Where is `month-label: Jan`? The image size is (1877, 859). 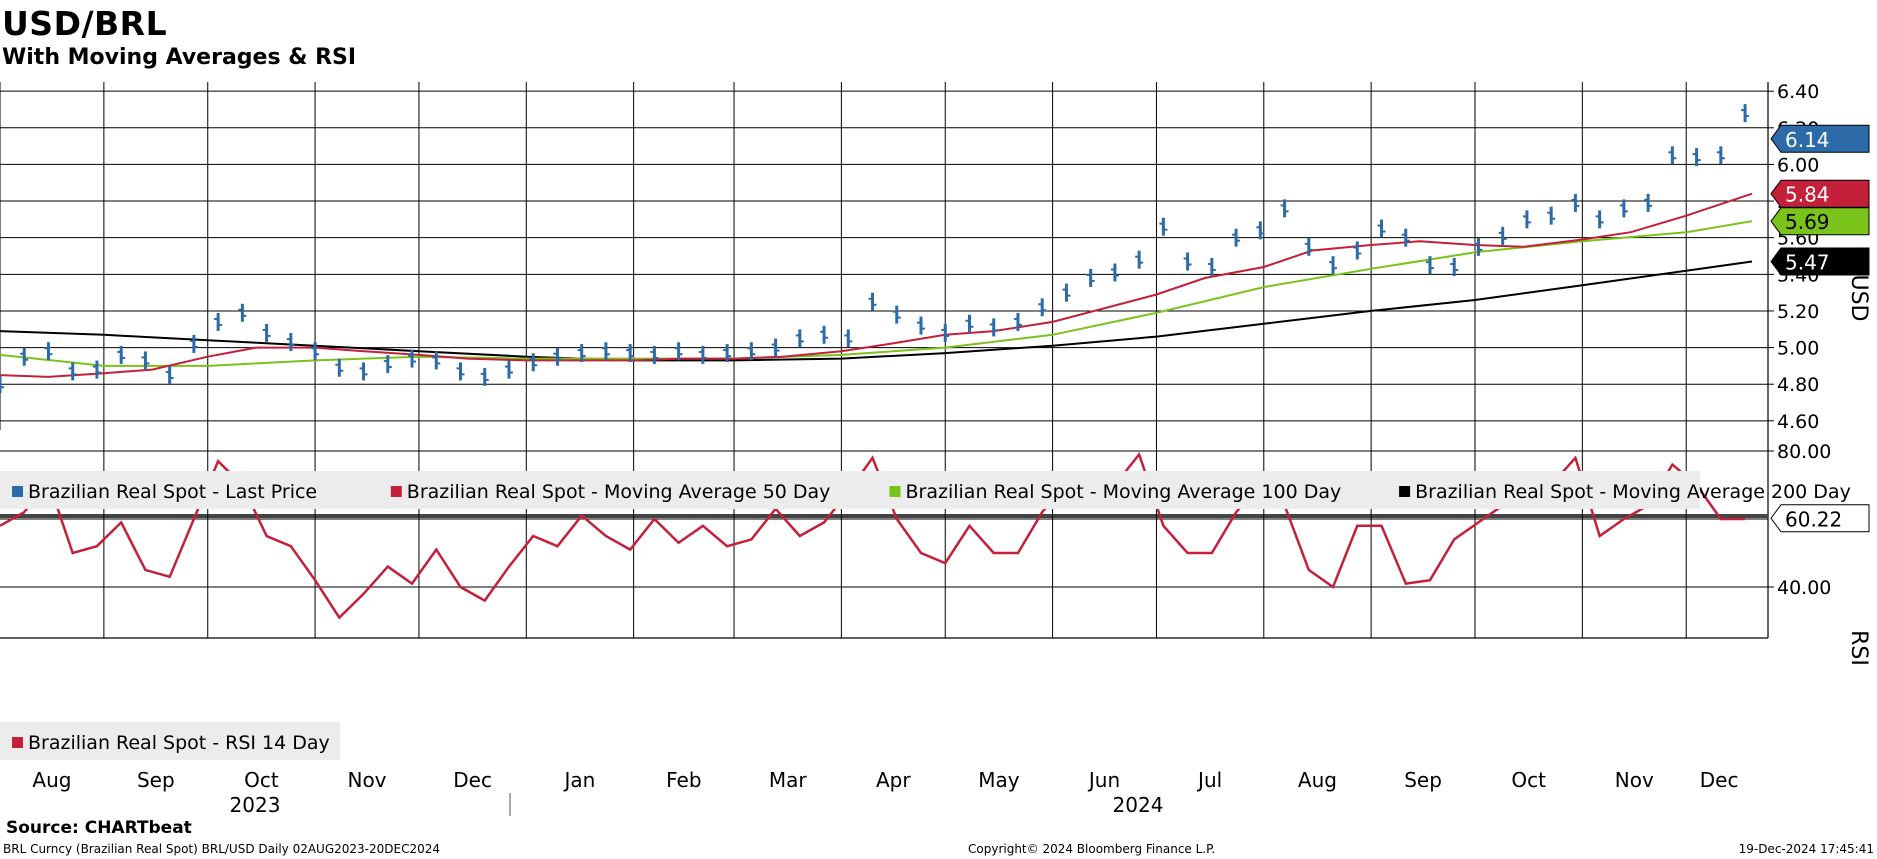
month-label: Jan is located at coordinates (579, 780).